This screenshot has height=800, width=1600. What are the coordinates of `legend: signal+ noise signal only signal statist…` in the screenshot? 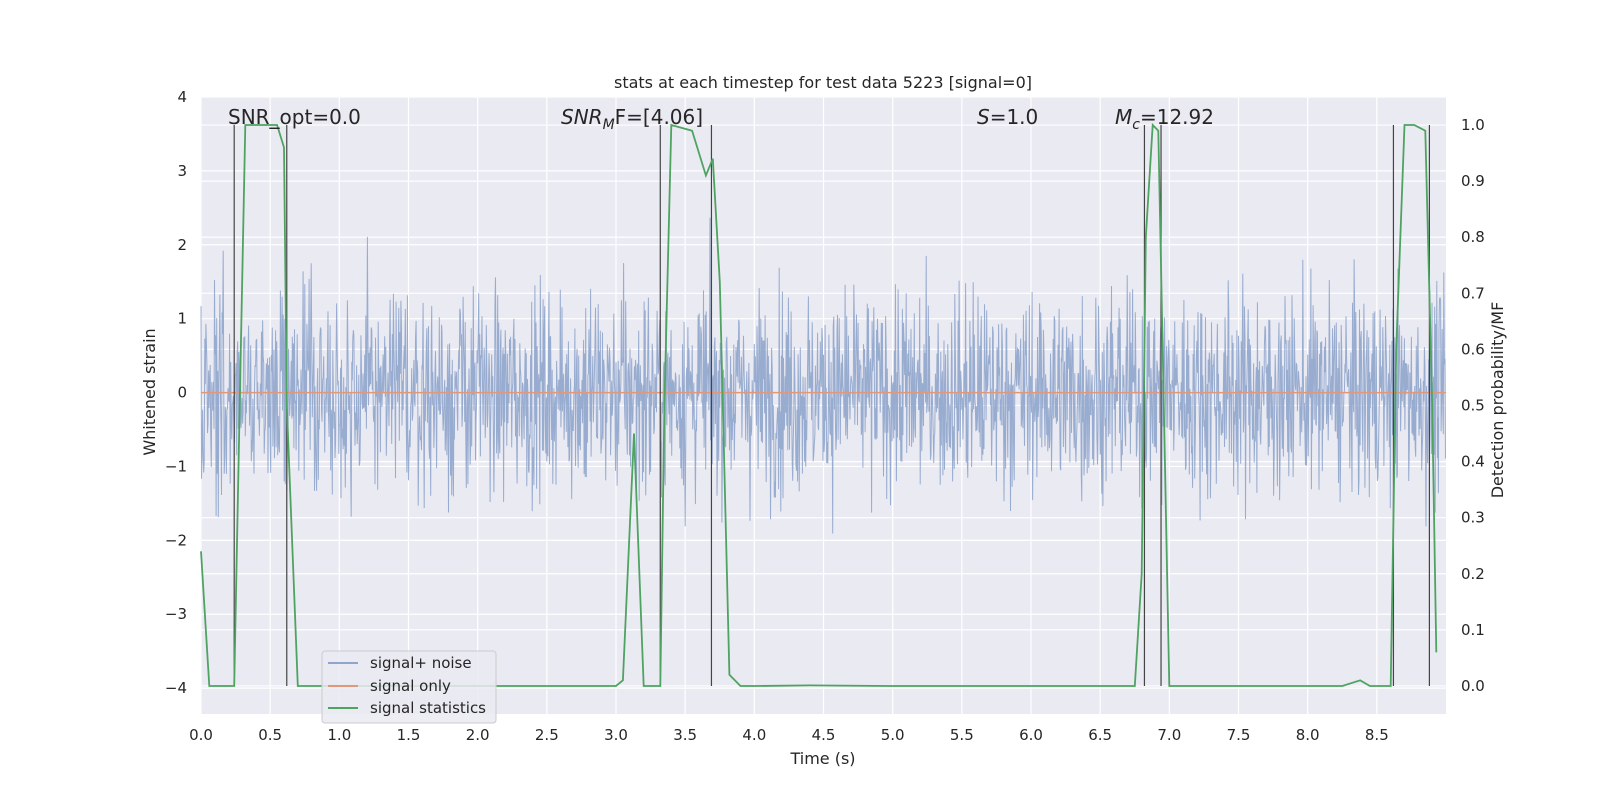 It's located at (409, 687).